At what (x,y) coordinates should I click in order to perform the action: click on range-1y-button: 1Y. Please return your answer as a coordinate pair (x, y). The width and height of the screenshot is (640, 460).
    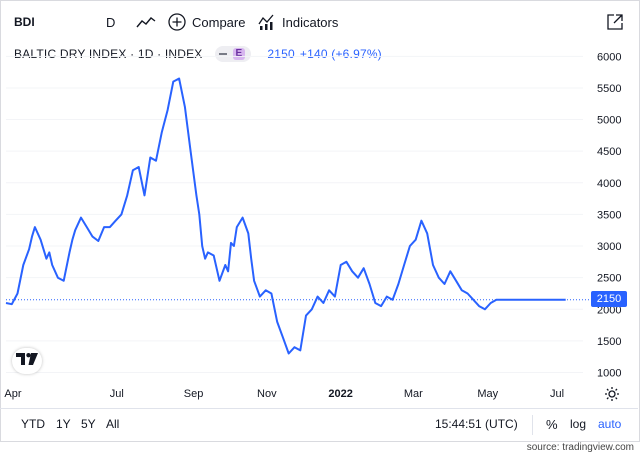
    Looking at the image, I should click on (63, 424).